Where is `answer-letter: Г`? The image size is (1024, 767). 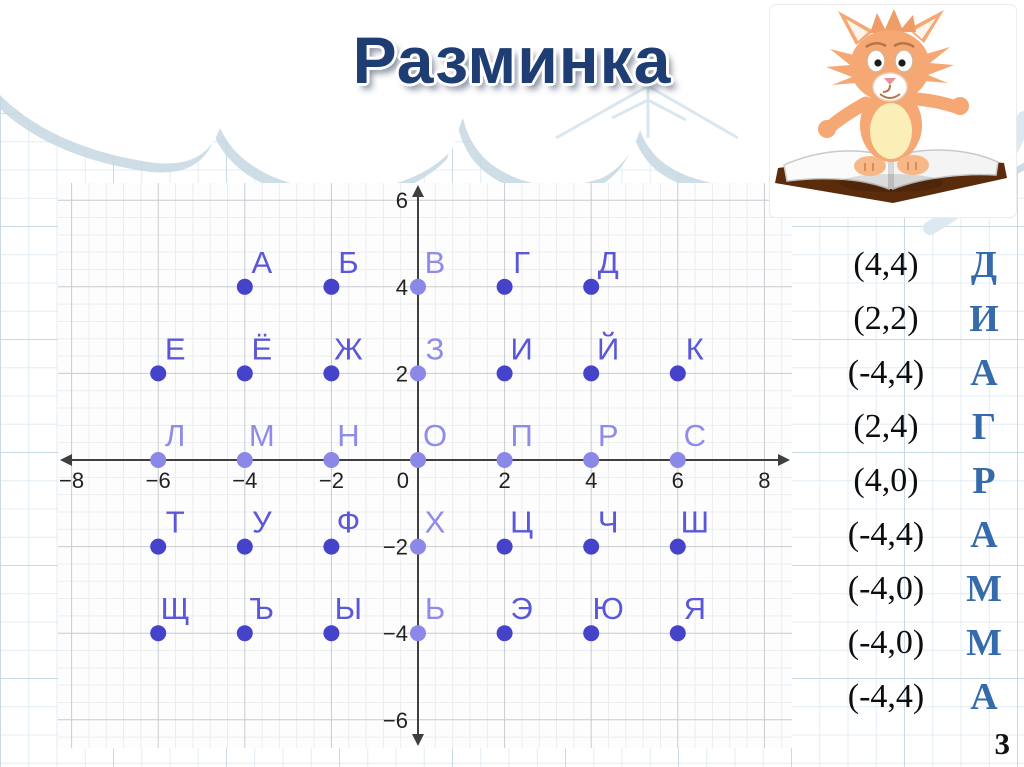
answer-letter: Г is located at coordinates (984, 427).